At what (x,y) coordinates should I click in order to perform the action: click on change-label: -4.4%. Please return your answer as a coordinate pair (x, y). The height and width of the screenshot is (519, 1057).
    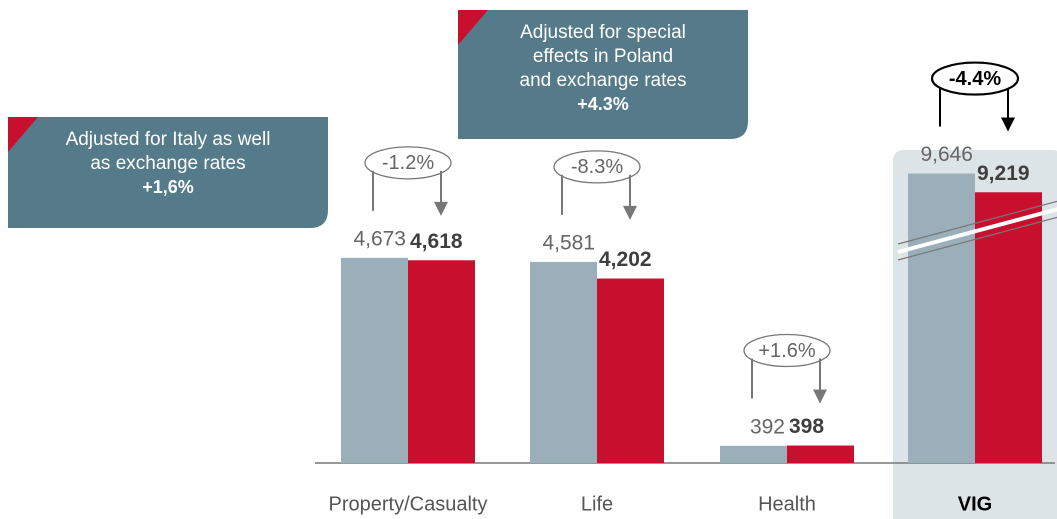
    Looking at the image, I should click on (975, 79).